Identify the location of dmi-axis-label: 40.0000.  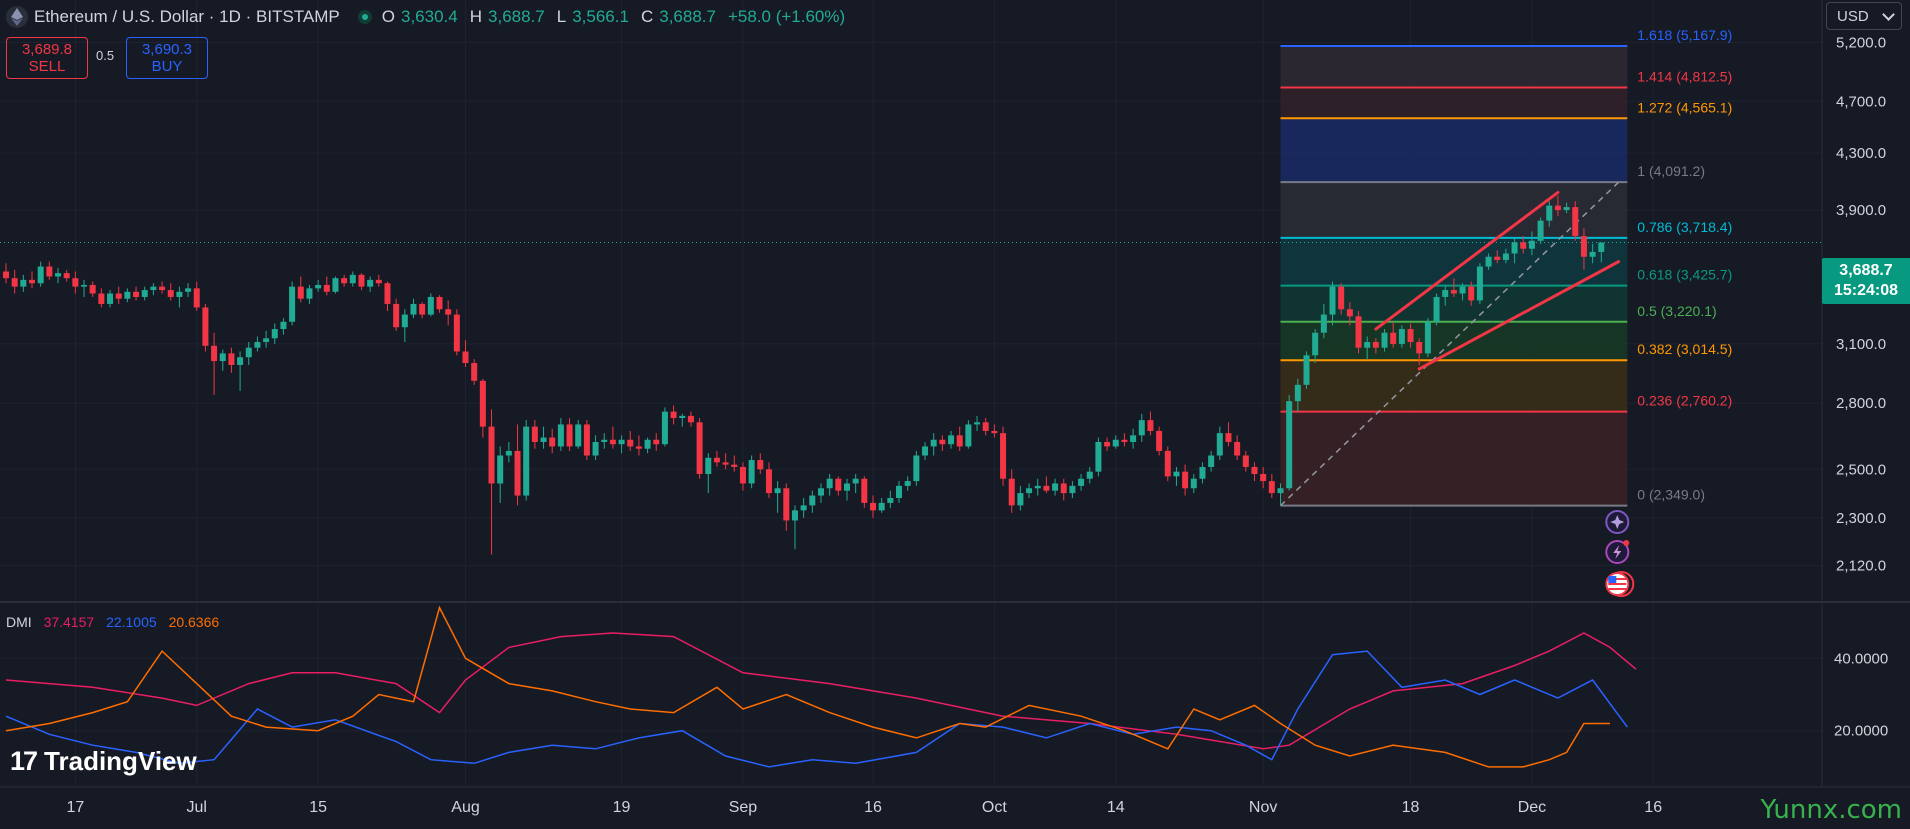
(1861, 658).